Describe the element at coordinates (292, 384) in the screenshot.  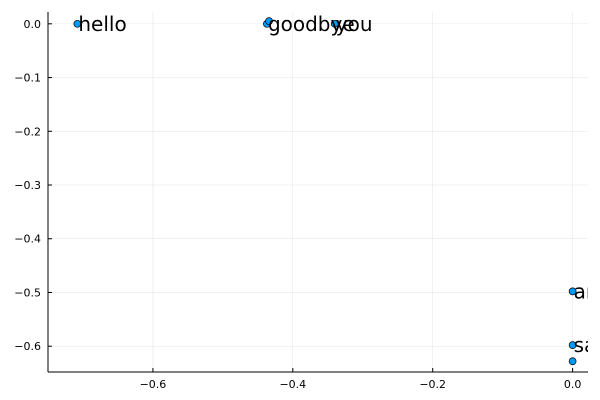
I see `x-tick-label-1: −0.4` at that location.